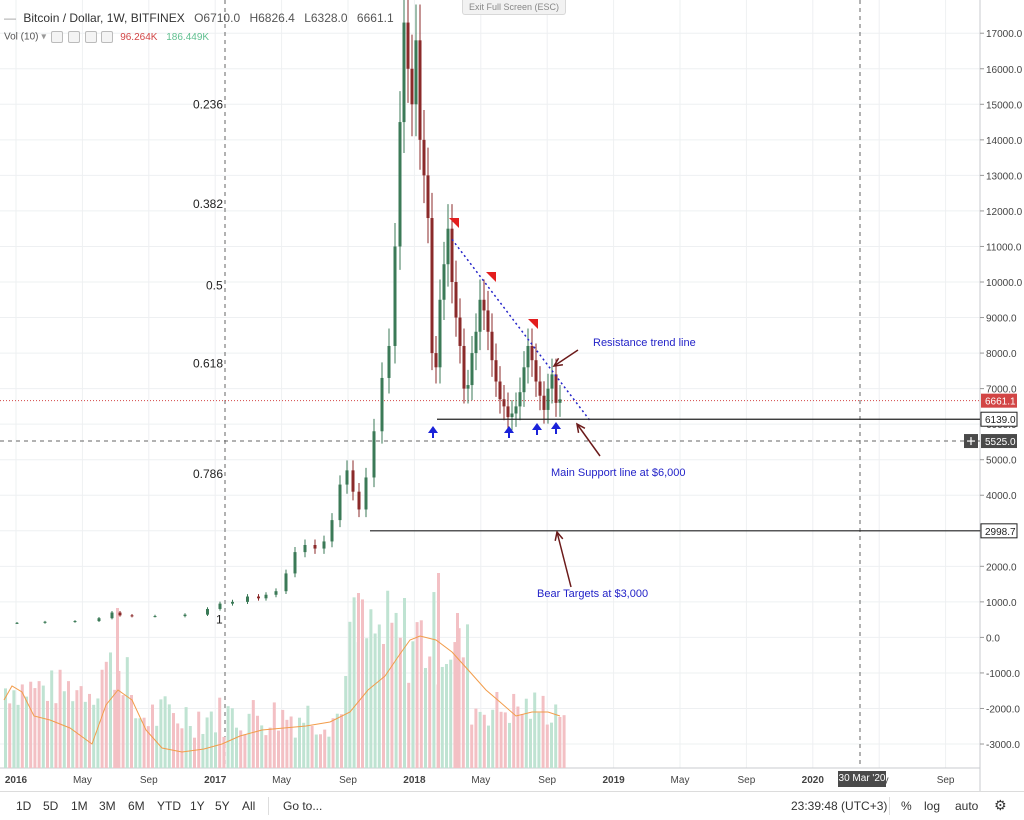 This screenshot has height=820, width=1024. I want to click on timeframe-5d: 5D, so click(51, 806).